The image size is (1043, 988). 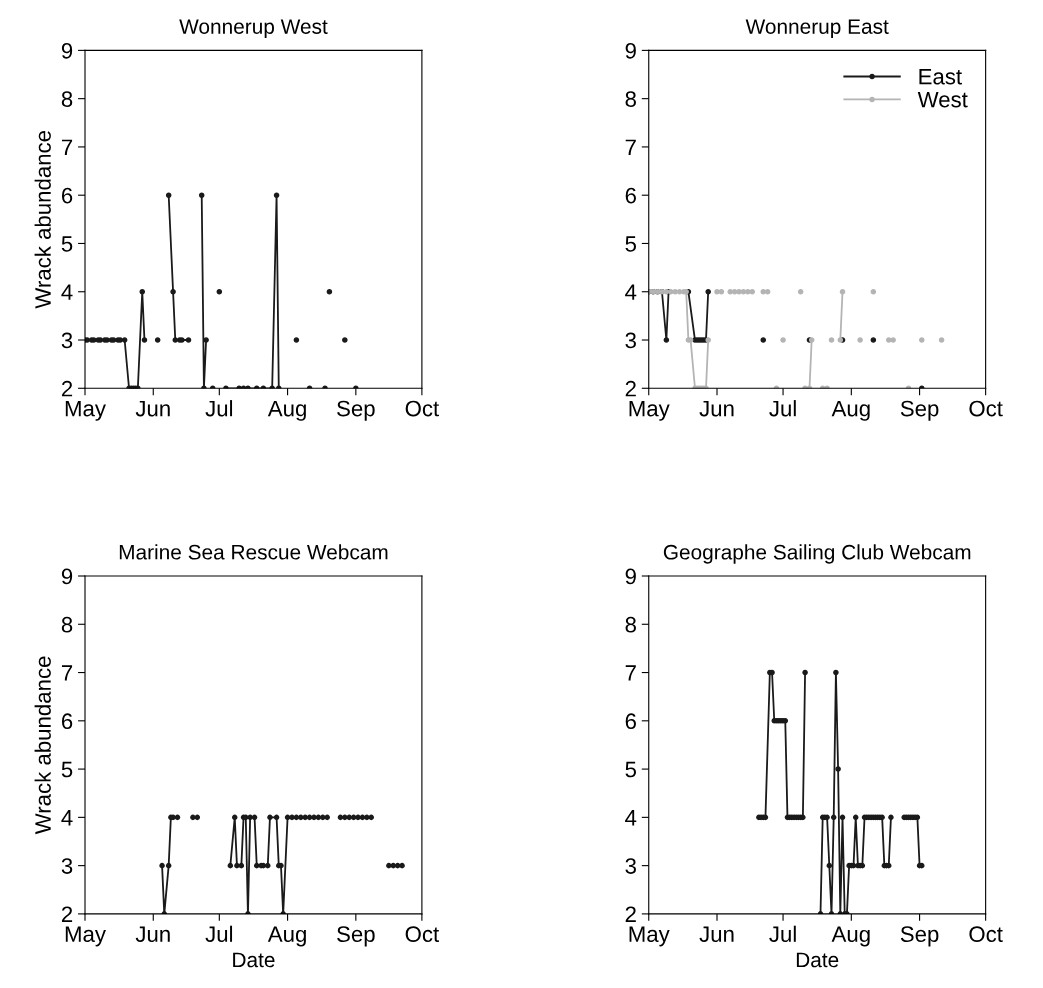 I want to click on chart-title: Geographe Sailing Club Webcam, so click(x=817, y=554).